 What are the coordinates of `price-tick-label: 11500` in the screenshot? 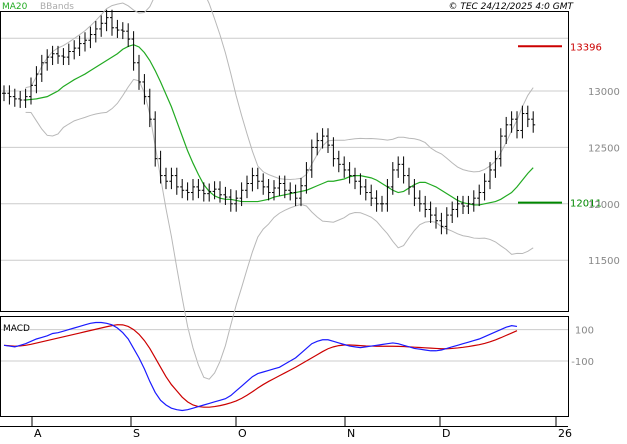 It's located at (604, 261).